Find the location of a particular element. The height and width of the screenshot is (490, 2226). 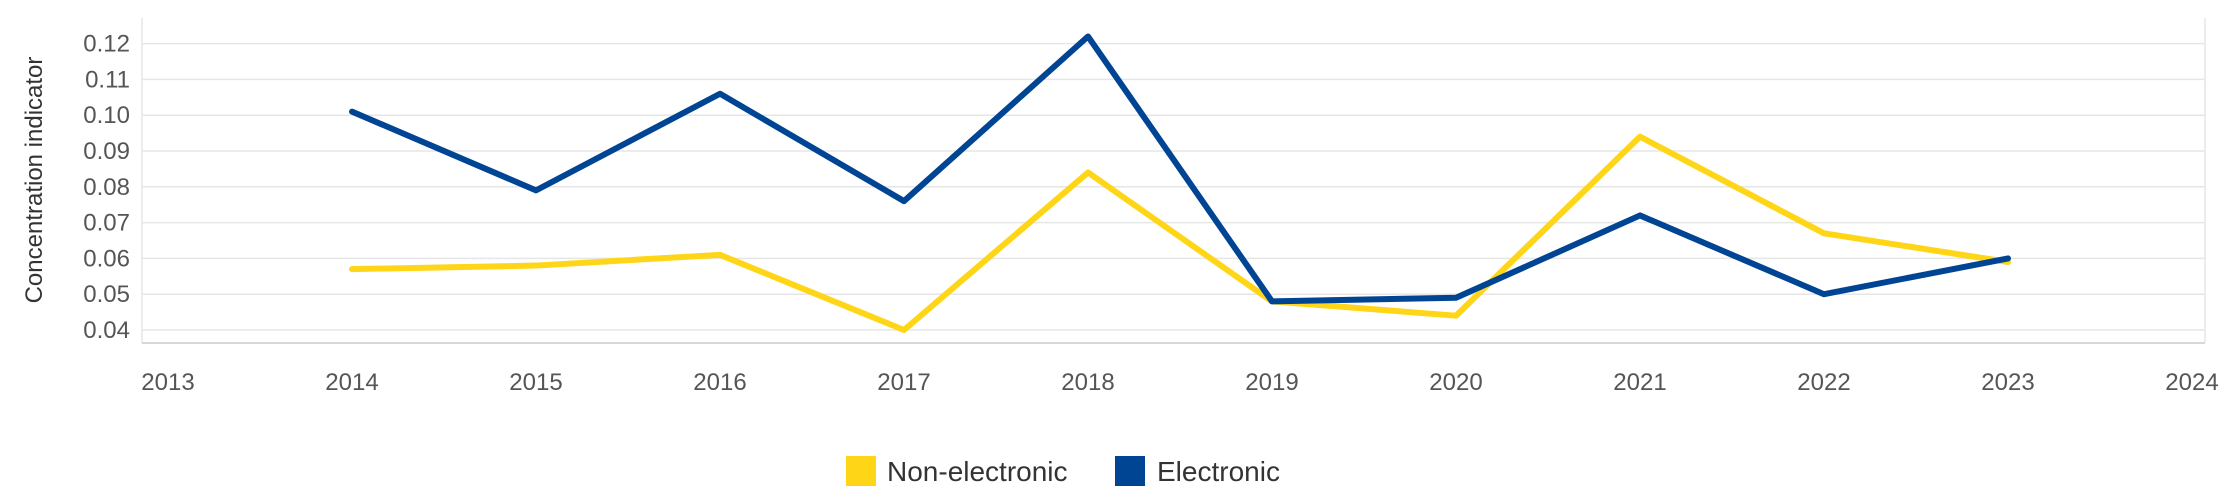

y-tick-label: 0.04 is located at coordinates (106, 330).